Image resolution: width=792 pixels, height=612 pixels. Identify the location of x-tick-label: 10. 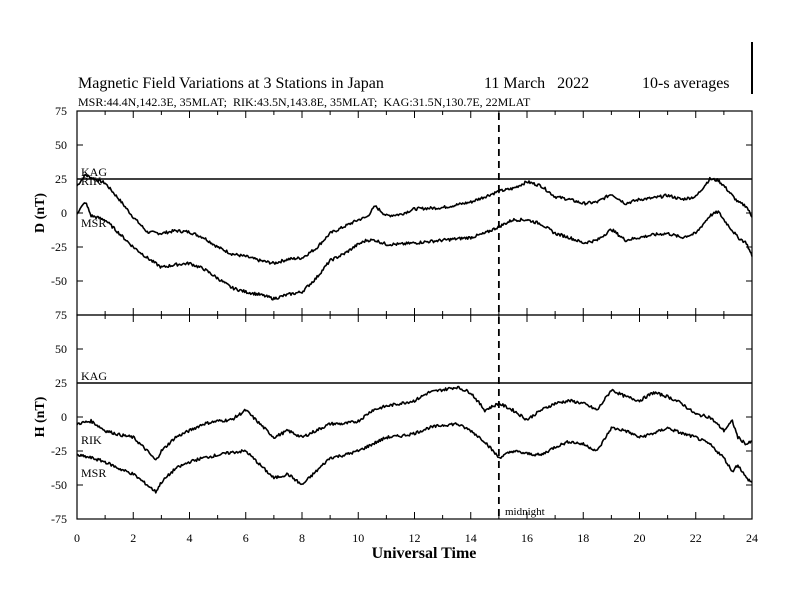
(358, 538).